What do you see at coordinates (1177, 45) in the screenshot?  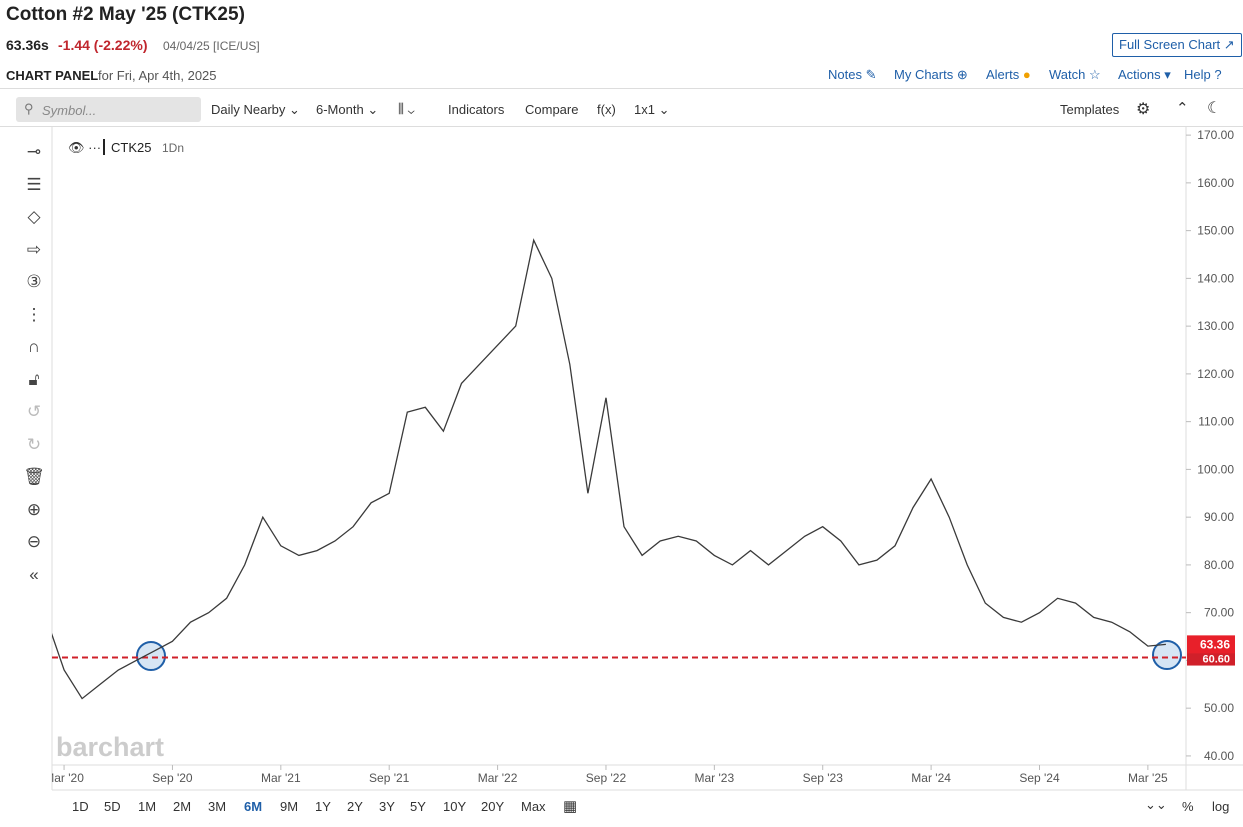 I see `full-screen-button: Full Screen Chart ↗` at bounding box center [1177, 45].